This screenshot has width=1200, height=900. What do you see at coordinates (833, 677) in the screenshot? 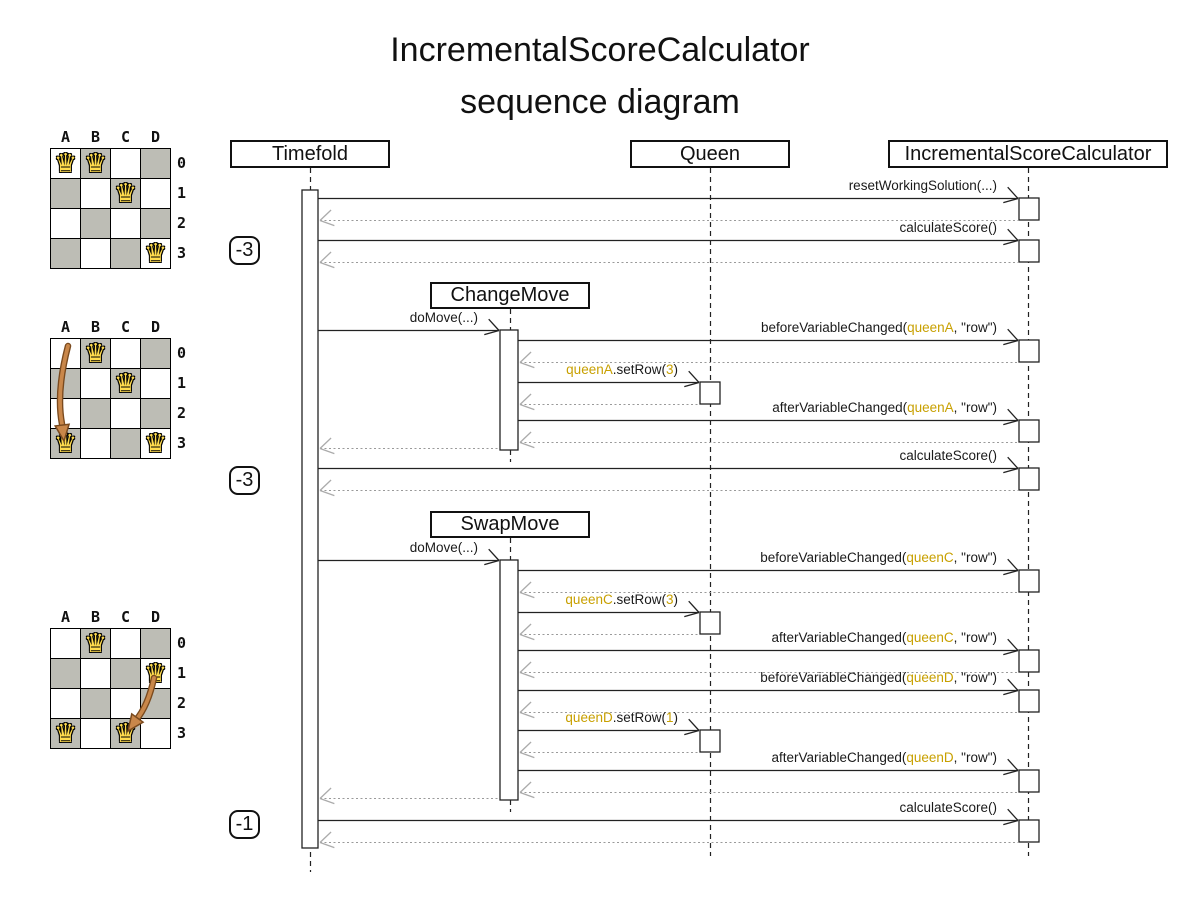
I see `label-text: beforeVariableChanged(` at bounding box center [833, 677].